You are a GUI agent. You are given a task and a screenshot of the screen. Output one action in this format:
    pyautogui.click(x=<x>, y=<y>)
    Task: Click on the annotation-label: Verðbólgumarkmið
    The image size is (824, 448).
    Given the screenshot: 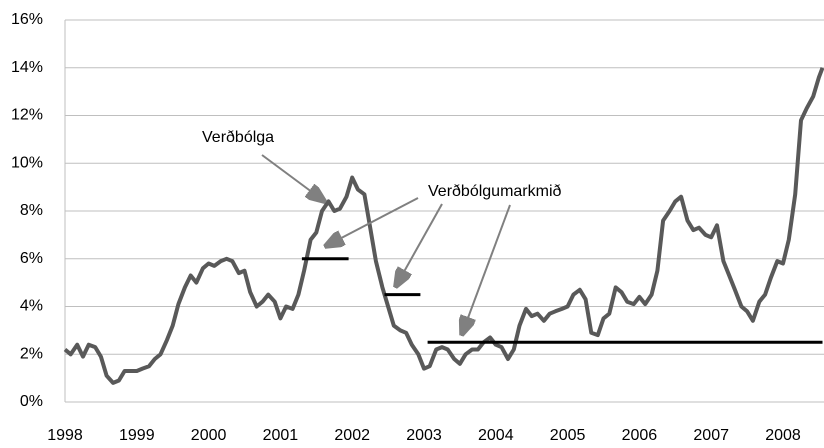 What is the action you would take?
    pyautogui.click(x=495, y=191)
    